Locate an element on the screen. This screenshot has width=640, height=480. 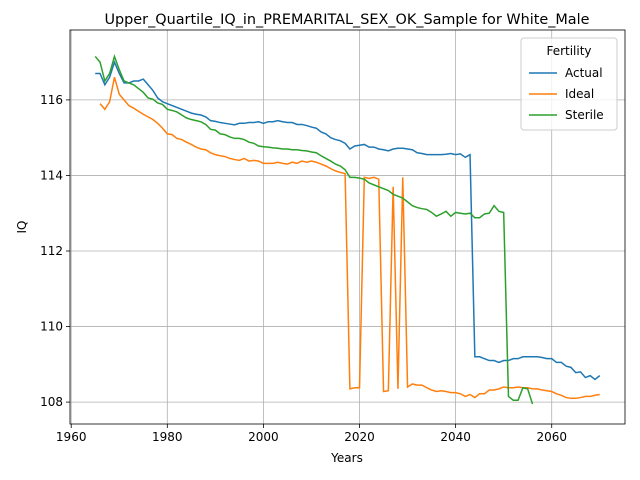
y-tick-label: 114 is located at coordinates (51, 175).